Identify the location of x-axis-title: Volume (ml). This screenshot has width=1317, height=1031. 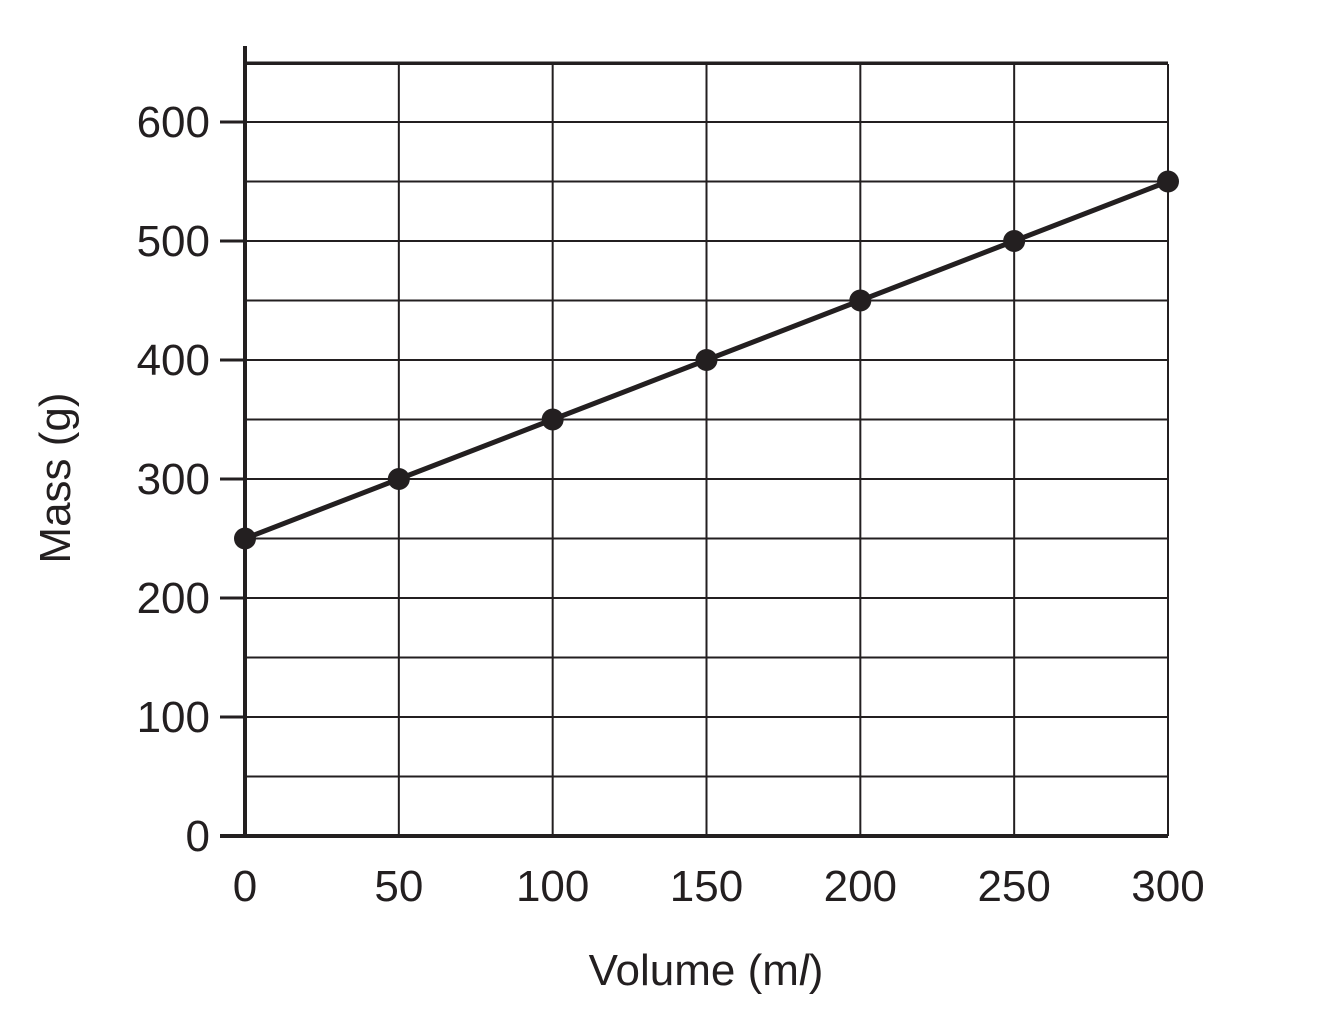
(706, 970).